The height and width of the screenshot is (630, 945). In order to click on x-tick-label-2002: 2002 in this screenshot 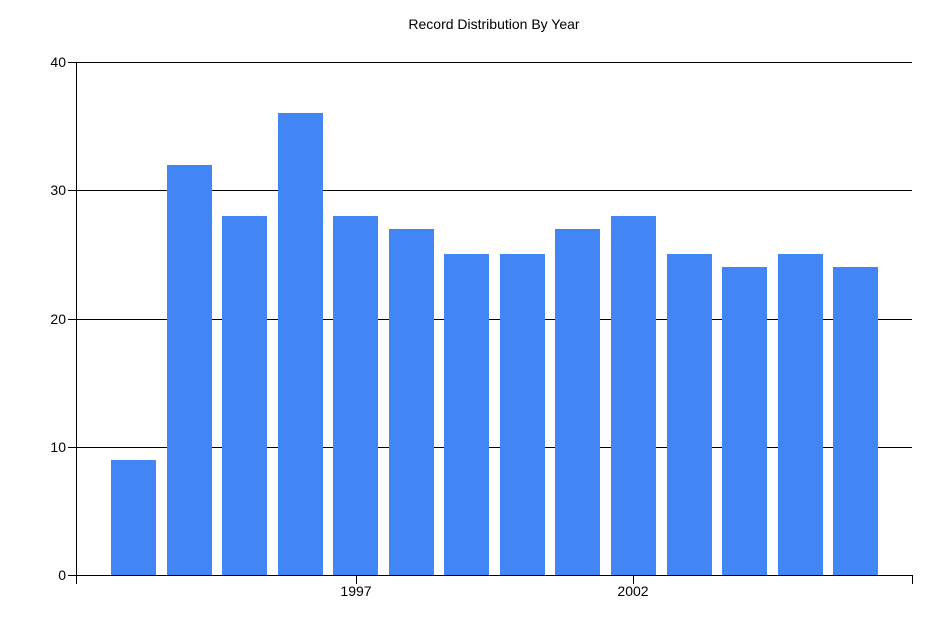, I will do `click(633, 591)`.